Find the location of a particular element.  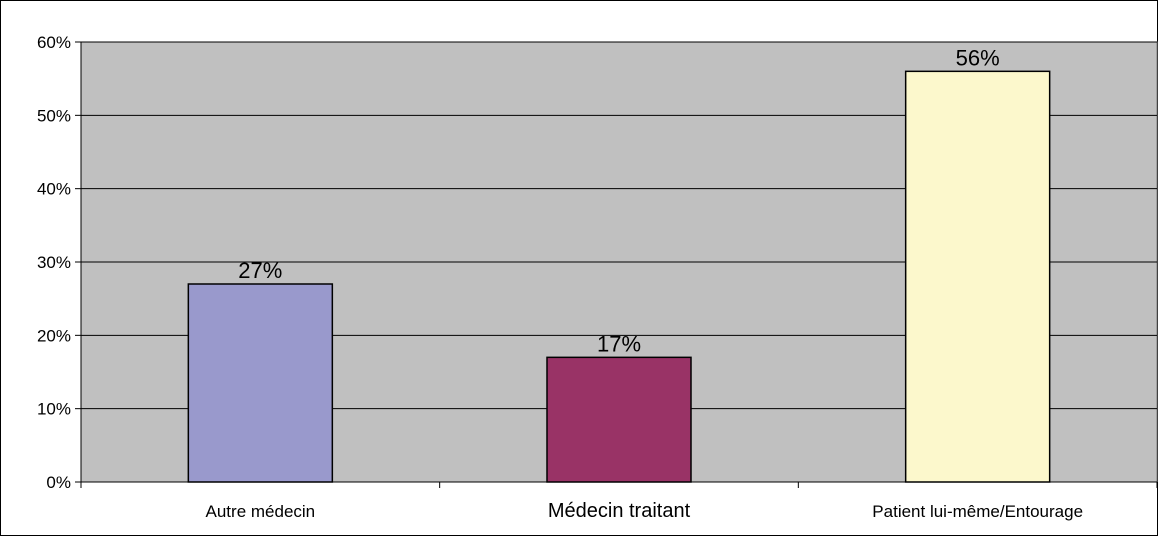

y-tick-label: 10% is located at coordinates (54, 409).